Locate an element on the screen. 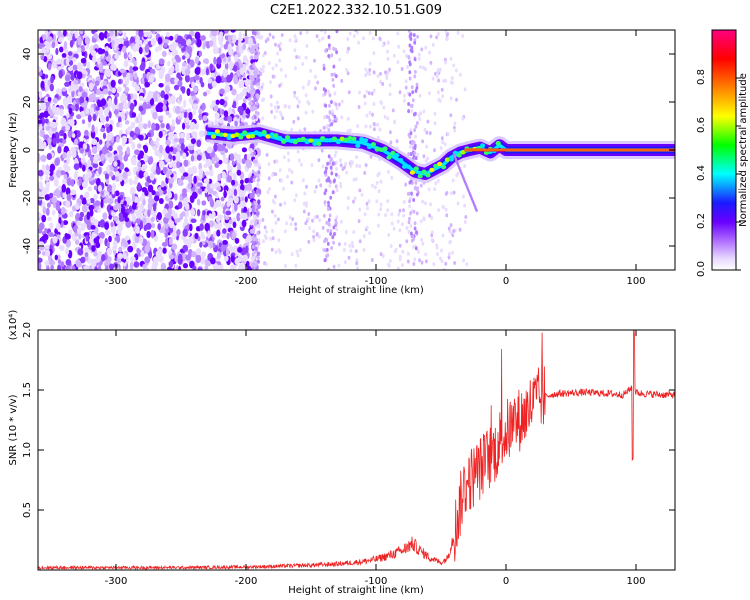  spectrogram-y-label: Frequency (Hz) is located at coordinates (13, 150).